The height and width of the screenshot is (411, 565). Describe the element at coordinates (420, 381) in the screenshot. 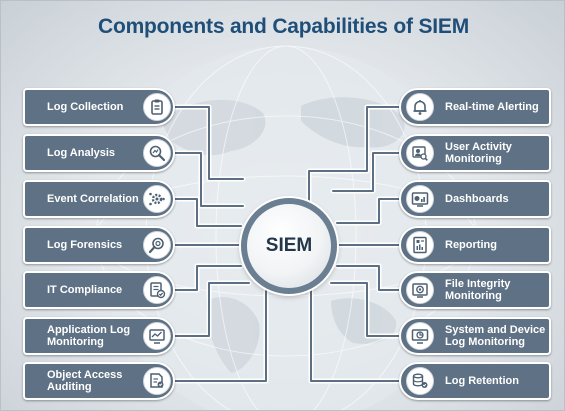

I see `database-icon` at that location.